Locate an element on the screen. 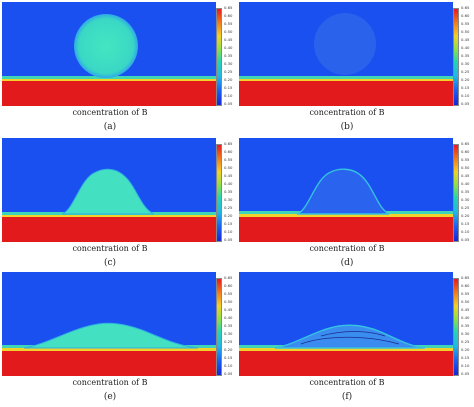  plot-f is located at coordinates (346, 324).